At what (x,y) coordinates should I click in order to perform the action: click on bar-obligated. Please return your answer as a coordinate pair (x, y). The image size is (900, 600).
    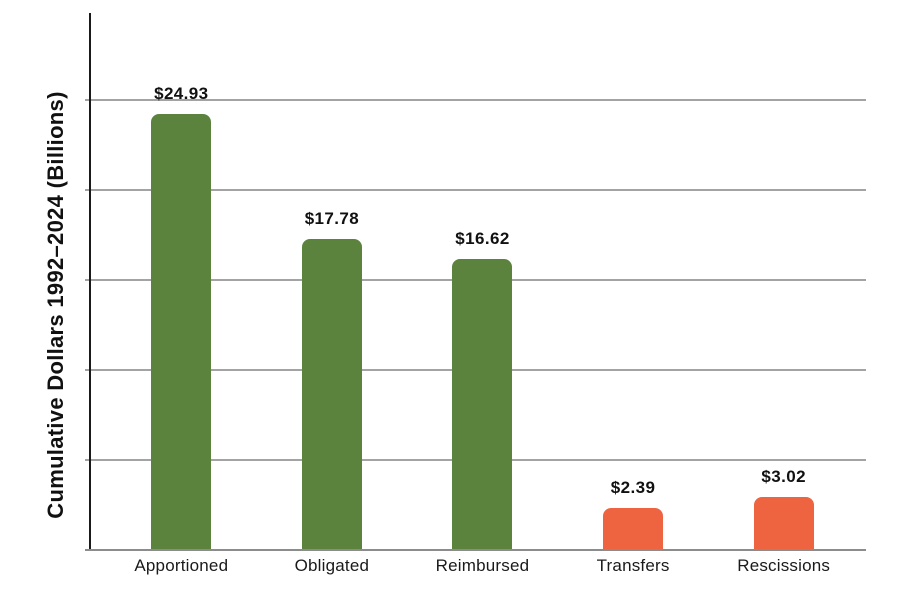
    Looking at the image, I should click on (331, 394).